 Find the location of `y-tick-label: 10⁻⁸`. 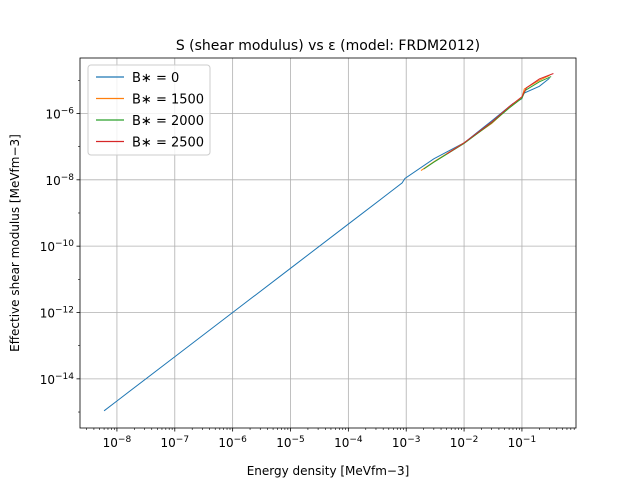

y-tick-label: 10⁻⁸ is located at coordinates (59, 180).